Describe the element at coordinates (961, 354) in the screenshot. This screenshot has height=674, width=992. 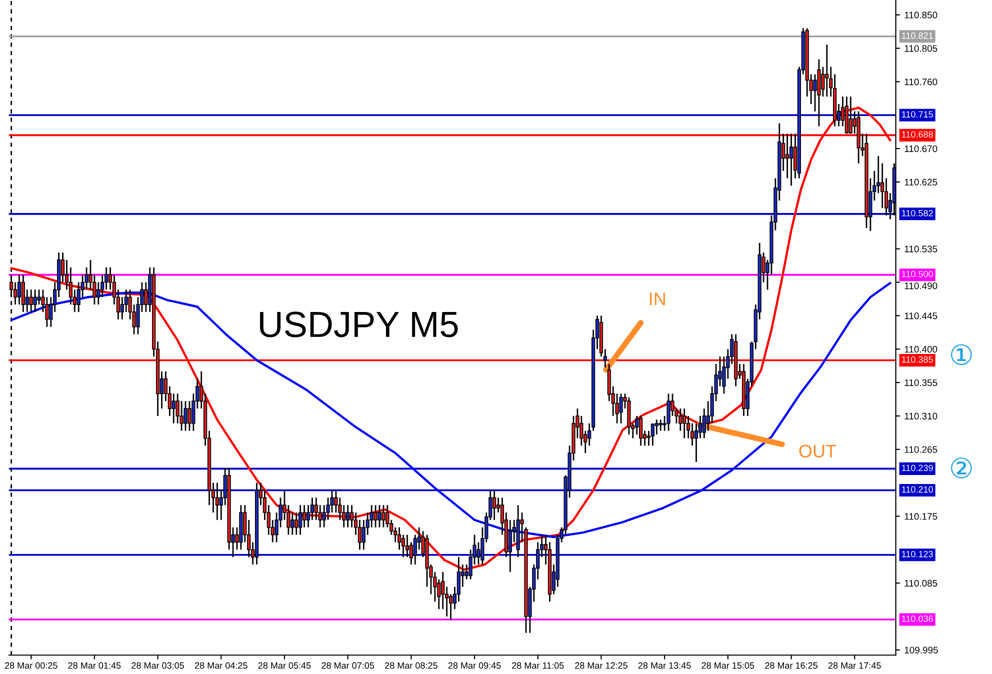
I see `text: ①` at that location.